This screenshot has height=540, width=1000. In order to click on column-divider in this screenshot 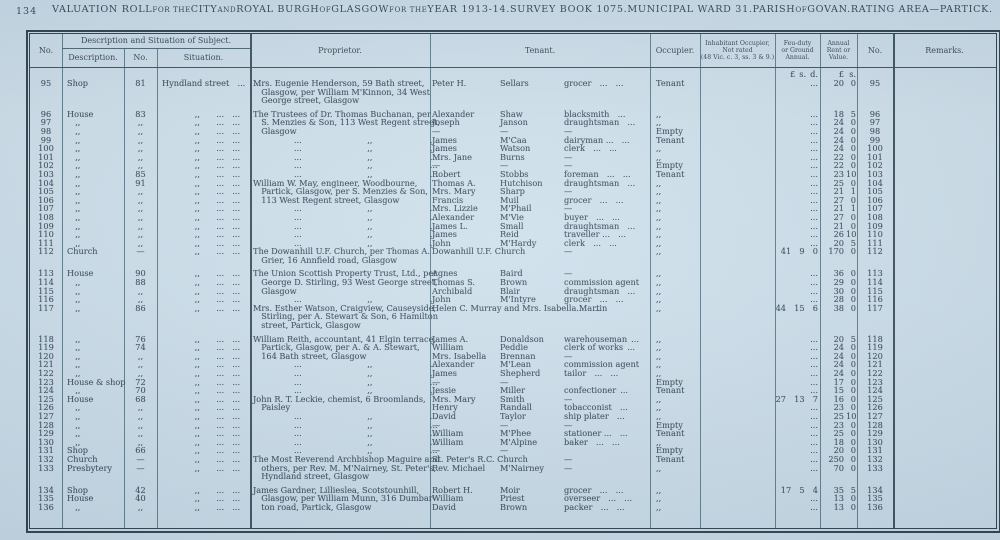, I will do `click(650, 281)`.